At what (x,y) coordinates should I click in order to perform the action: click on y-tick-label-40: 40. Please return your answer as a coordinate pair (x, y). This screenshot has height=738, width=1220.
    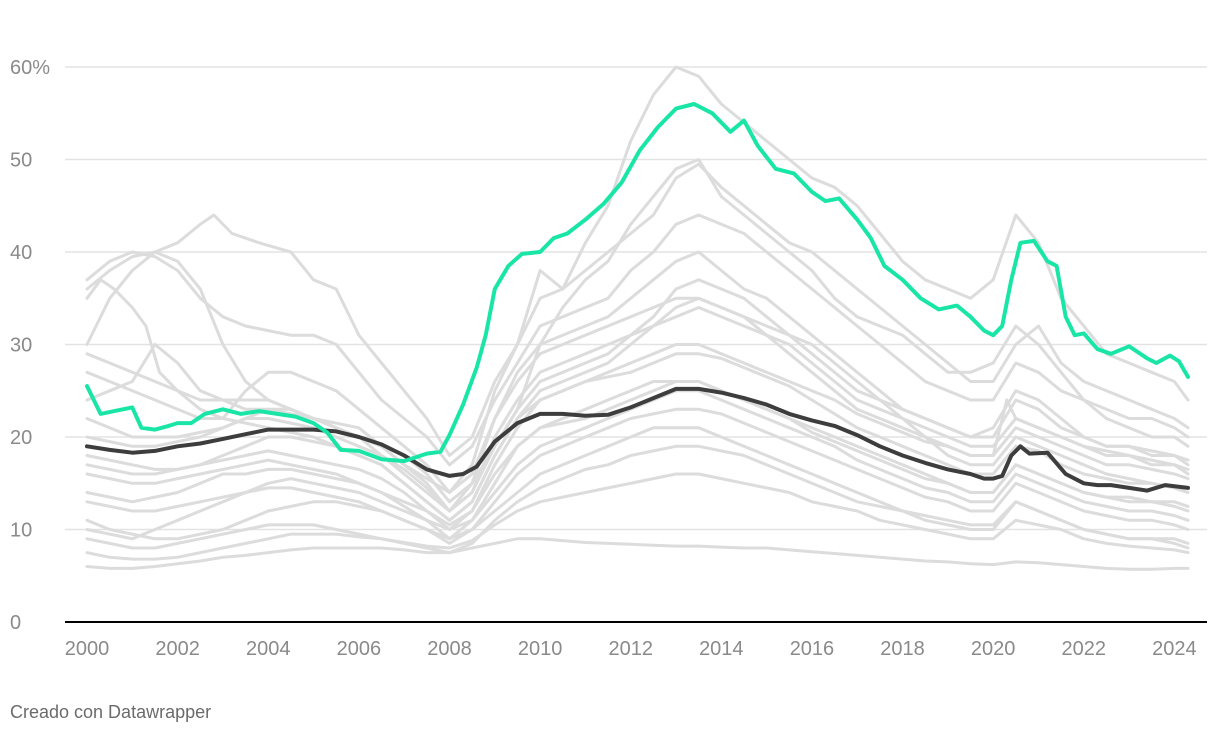
    Looking at the image, I should click on (21, 253).